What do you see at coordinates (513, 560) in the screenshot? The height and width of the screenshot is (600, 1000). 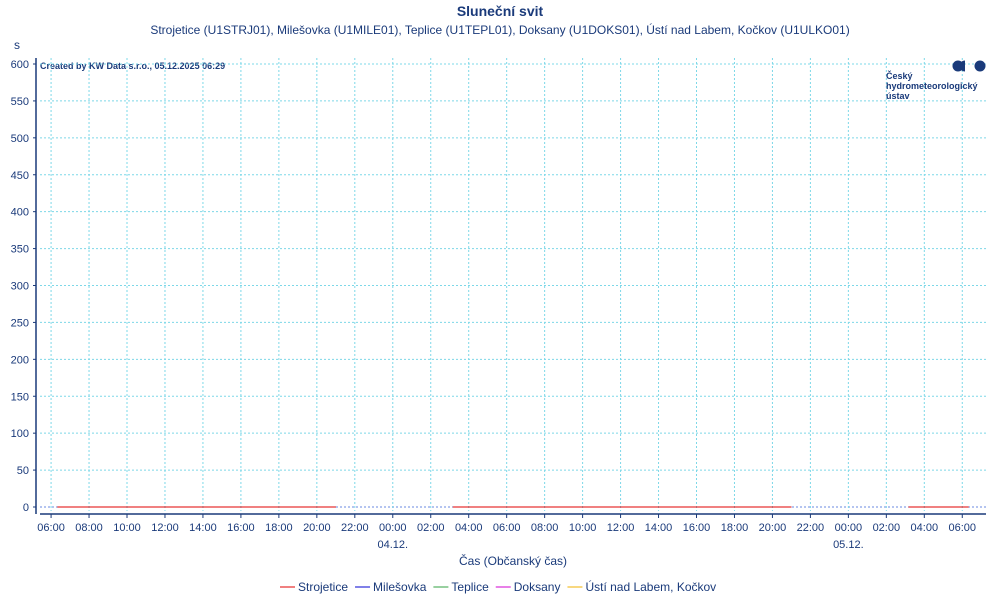 I see `x-axis-label: Čas (Občanský čas)` at bounding box center [513, 560].